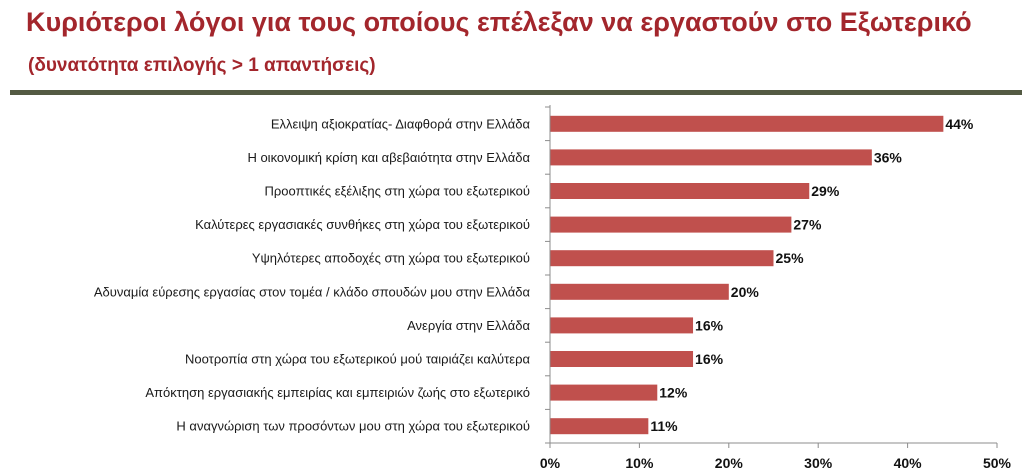 The width and height of the screenshot is (1024, 473). What do you see at coordinates (997, 463) in the screenshot?
I see `x-tick-label: 50%` at bounding box center [997, 463].